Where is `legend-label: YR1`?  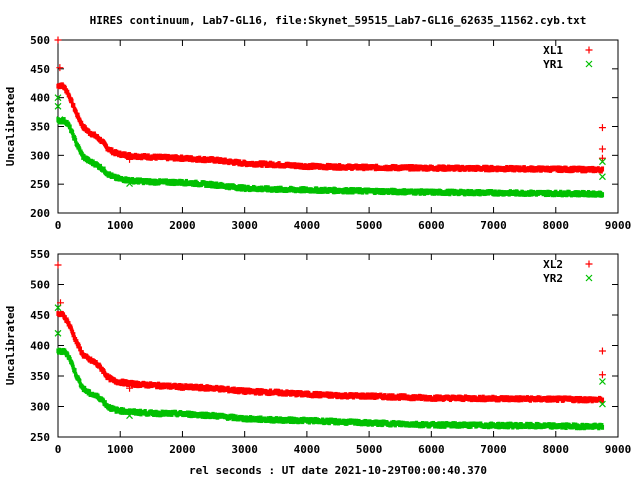 legend-label: YR1 is located at coordinates (553, 64).